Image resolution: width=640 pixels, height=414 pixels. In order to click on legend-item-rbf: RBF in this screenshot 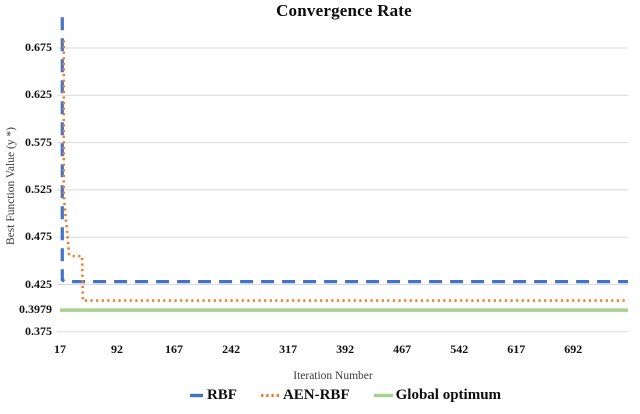, I will do `click(213, 395)`.